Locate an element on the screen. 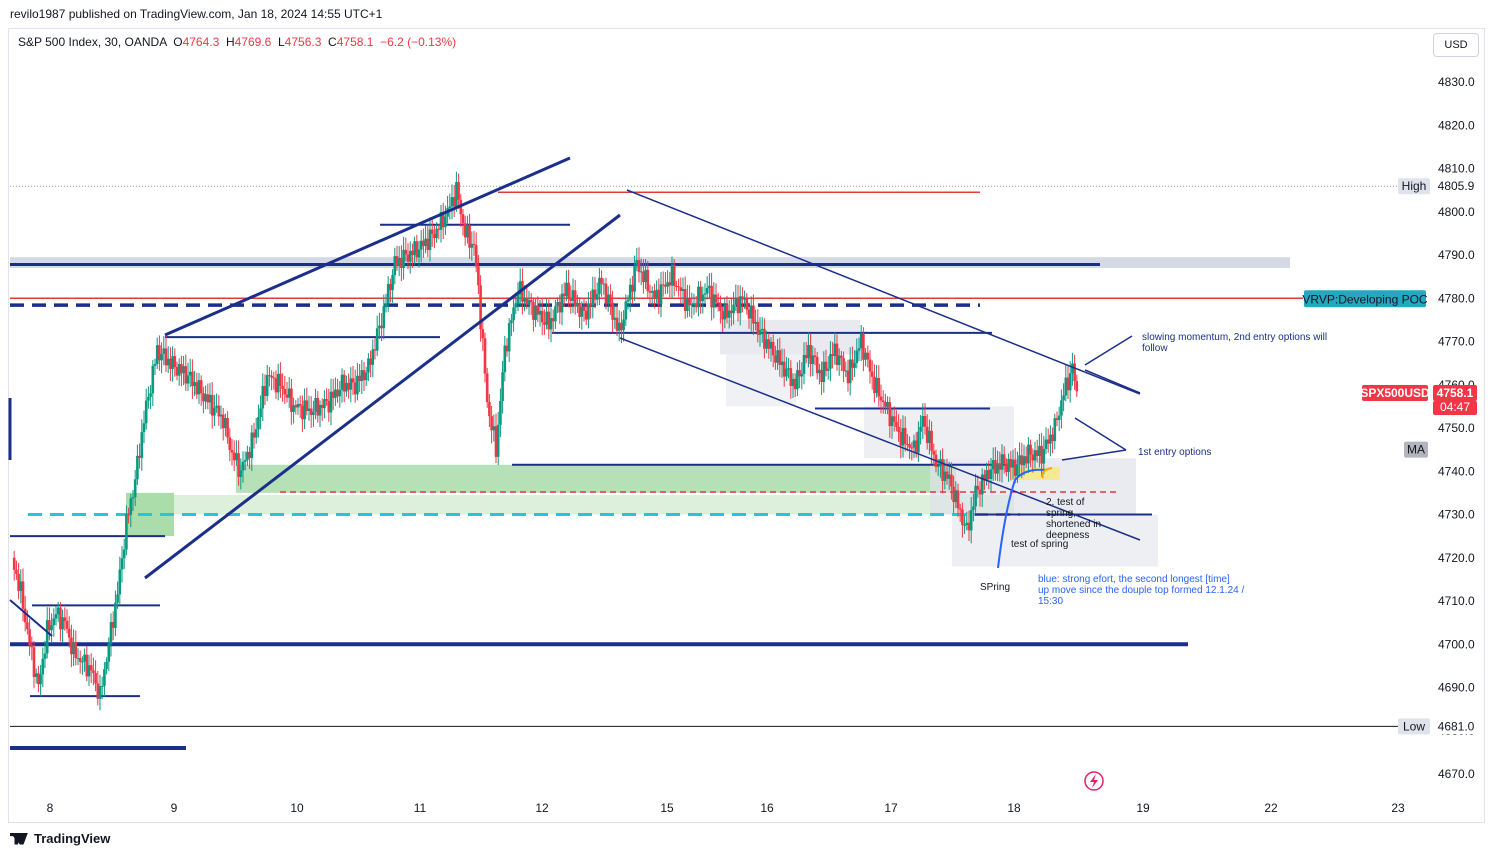 The width and height of the screenshot is (1494, 857). low-label: L is located at coordinates (281, 42).